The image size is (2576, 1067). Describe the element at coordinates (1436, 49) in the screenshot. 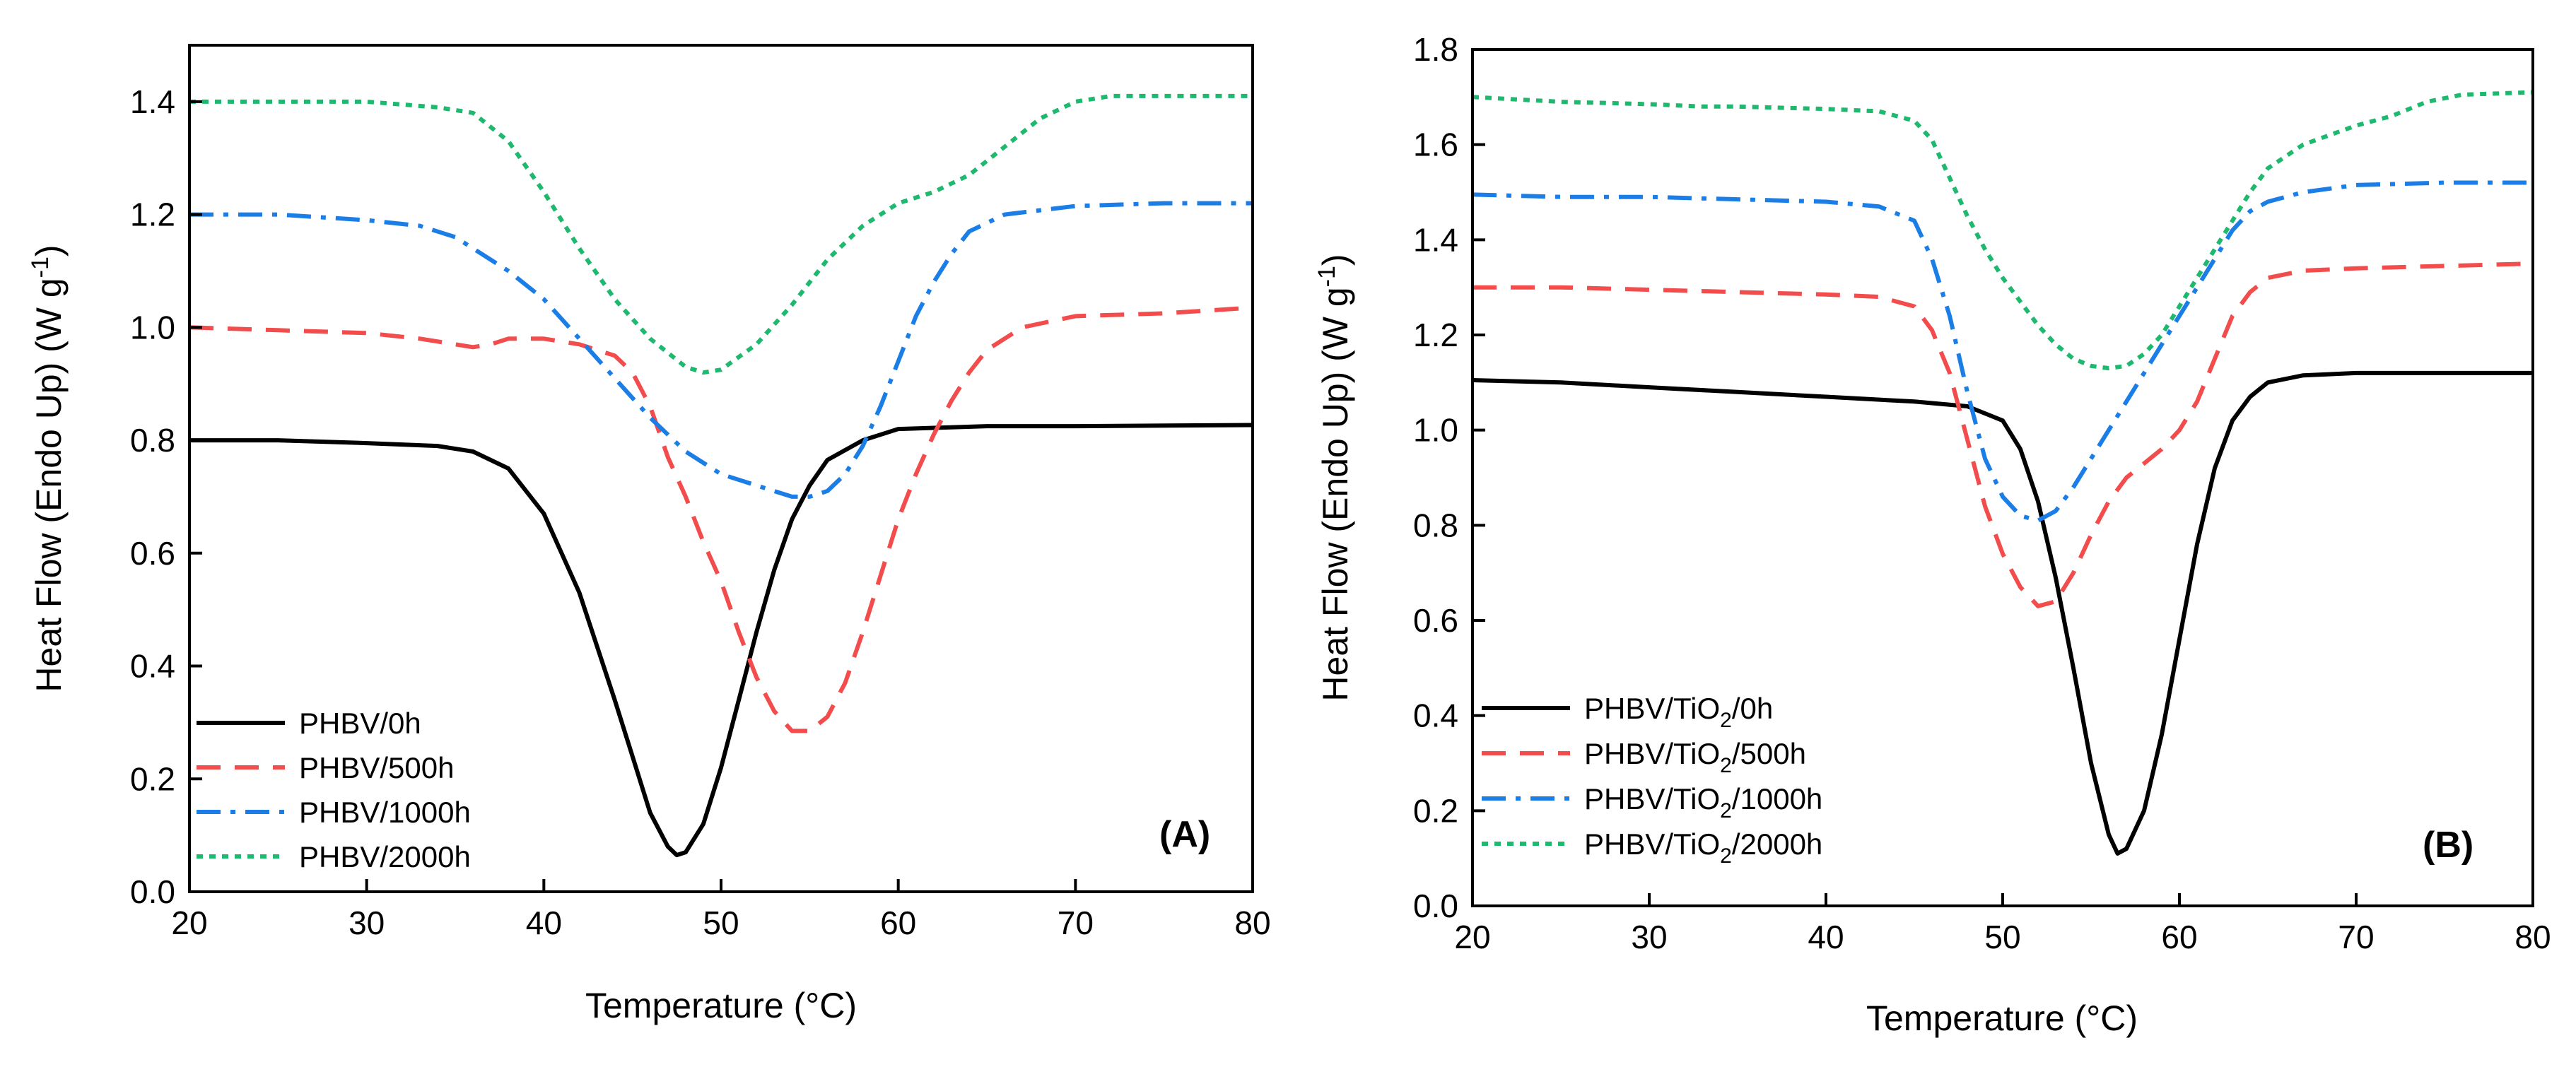

I see `y-tick-label: 1.8` at that location.